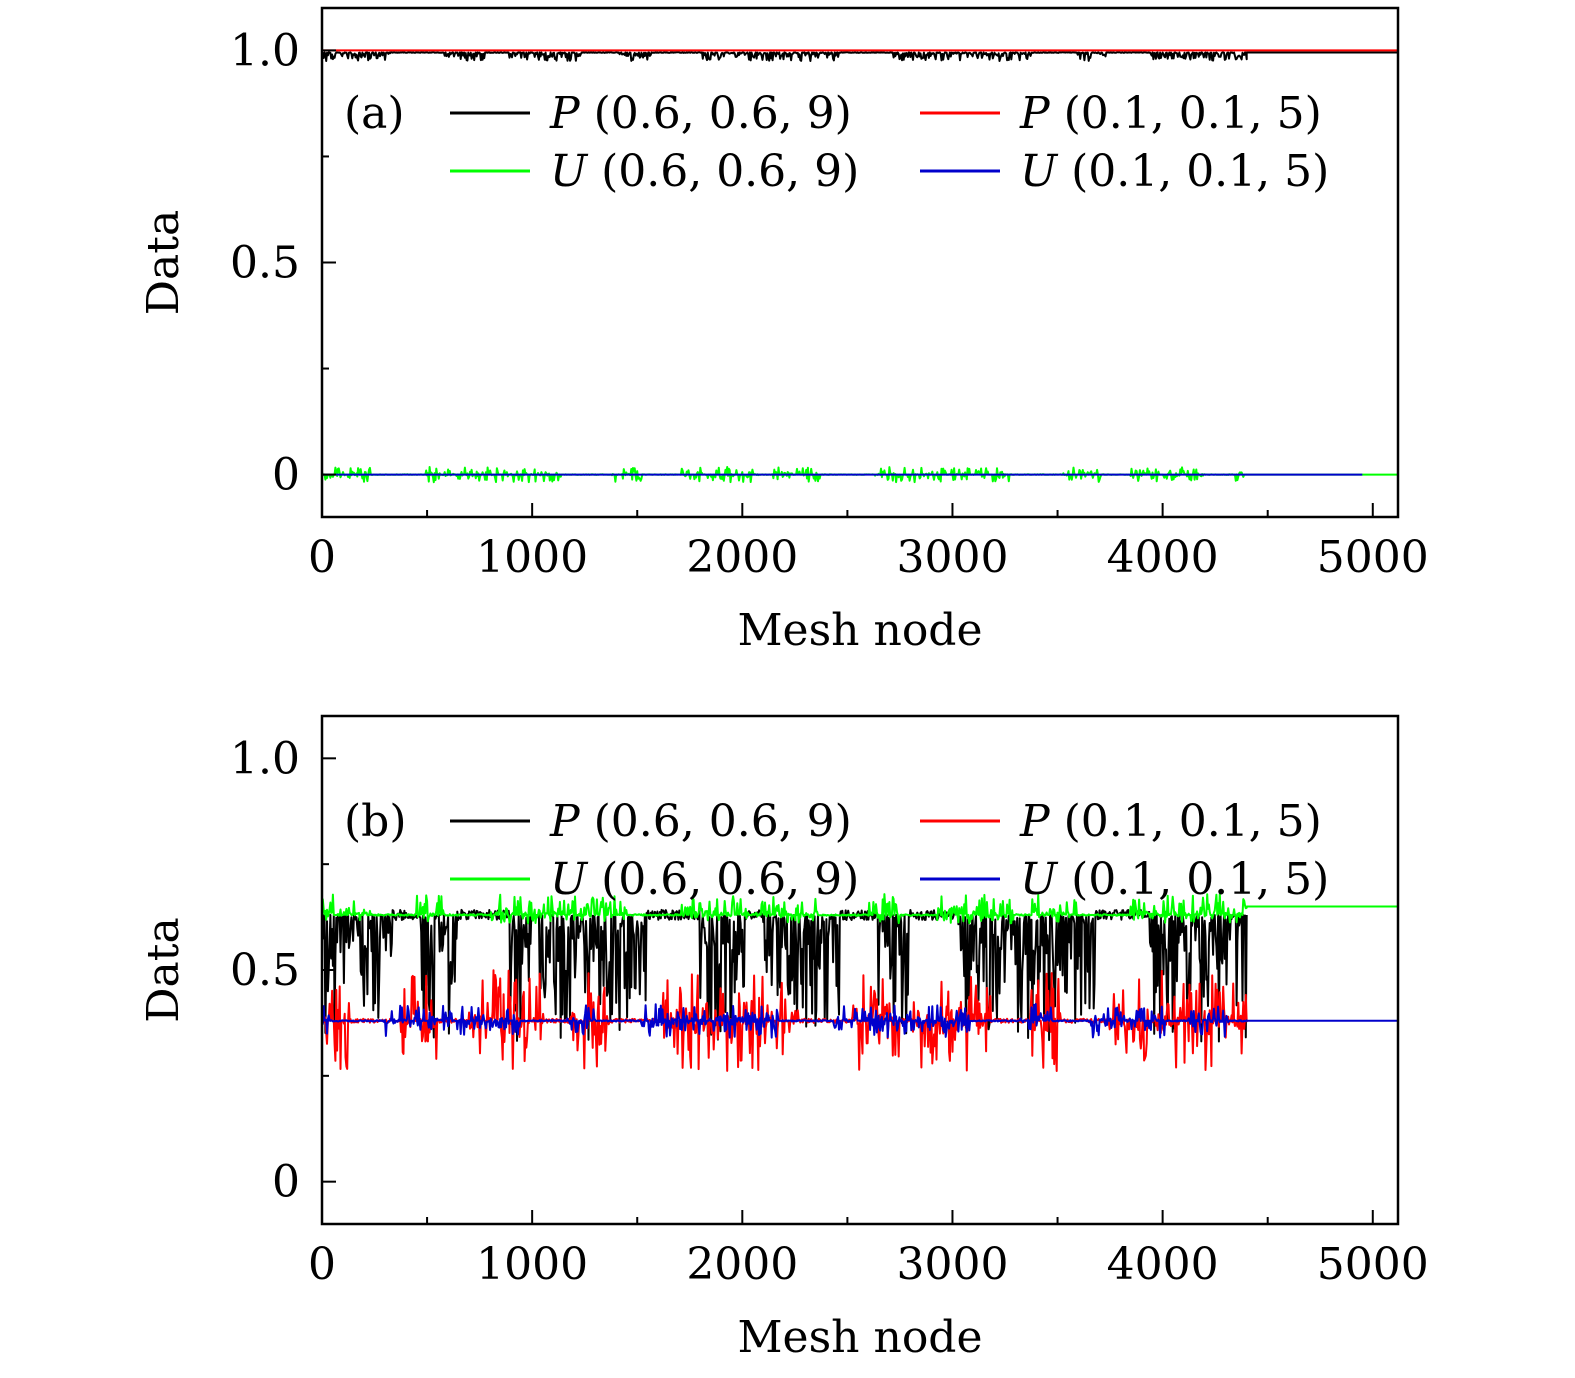 The image size is (1575, 1378). What do you see at coordinates (860, 982) in the screenshot?
I see `series-group` at bounding box center [860, 982].